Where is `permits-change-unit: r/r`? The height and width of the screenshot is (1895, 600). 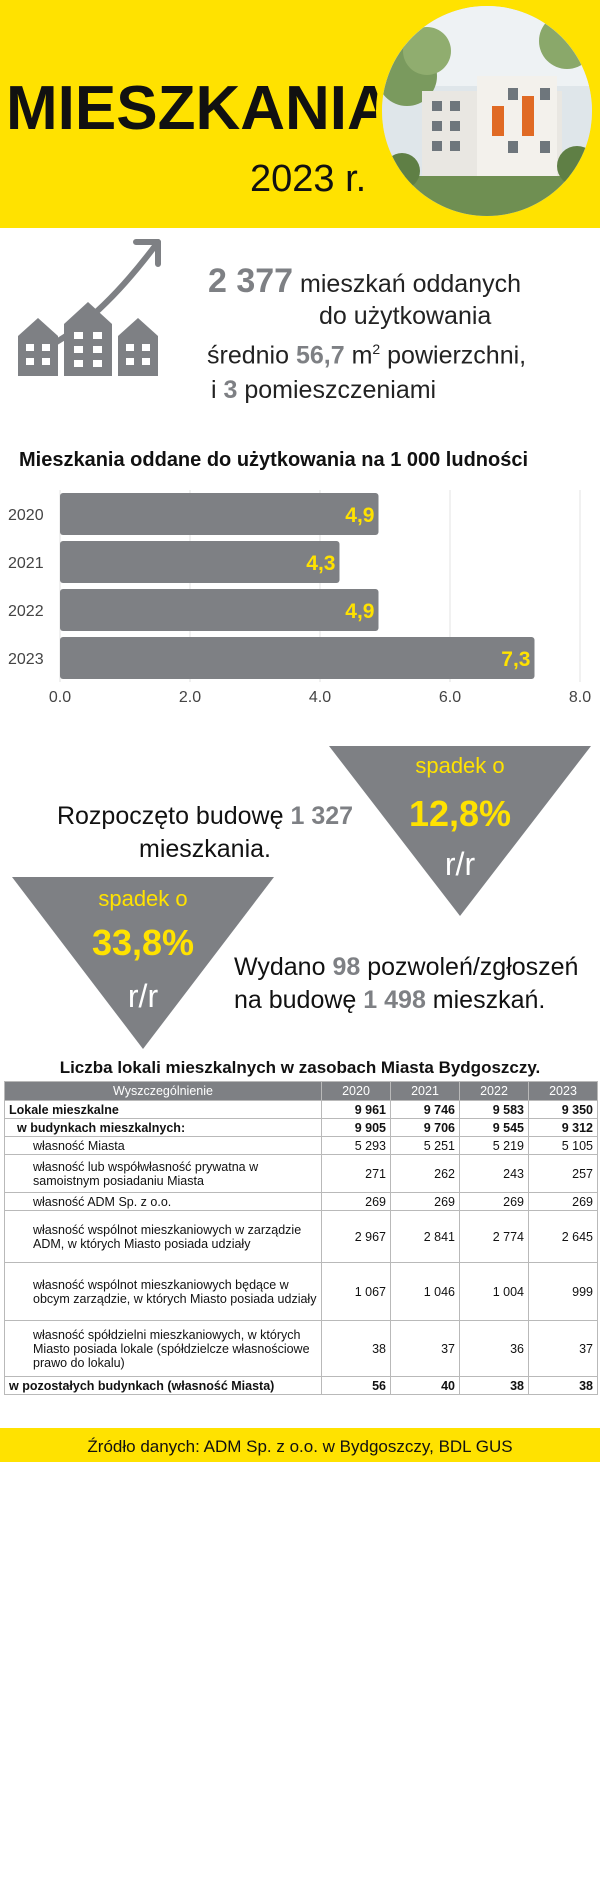
permits-change-unit: r/r is located at coordinates (143, 996).